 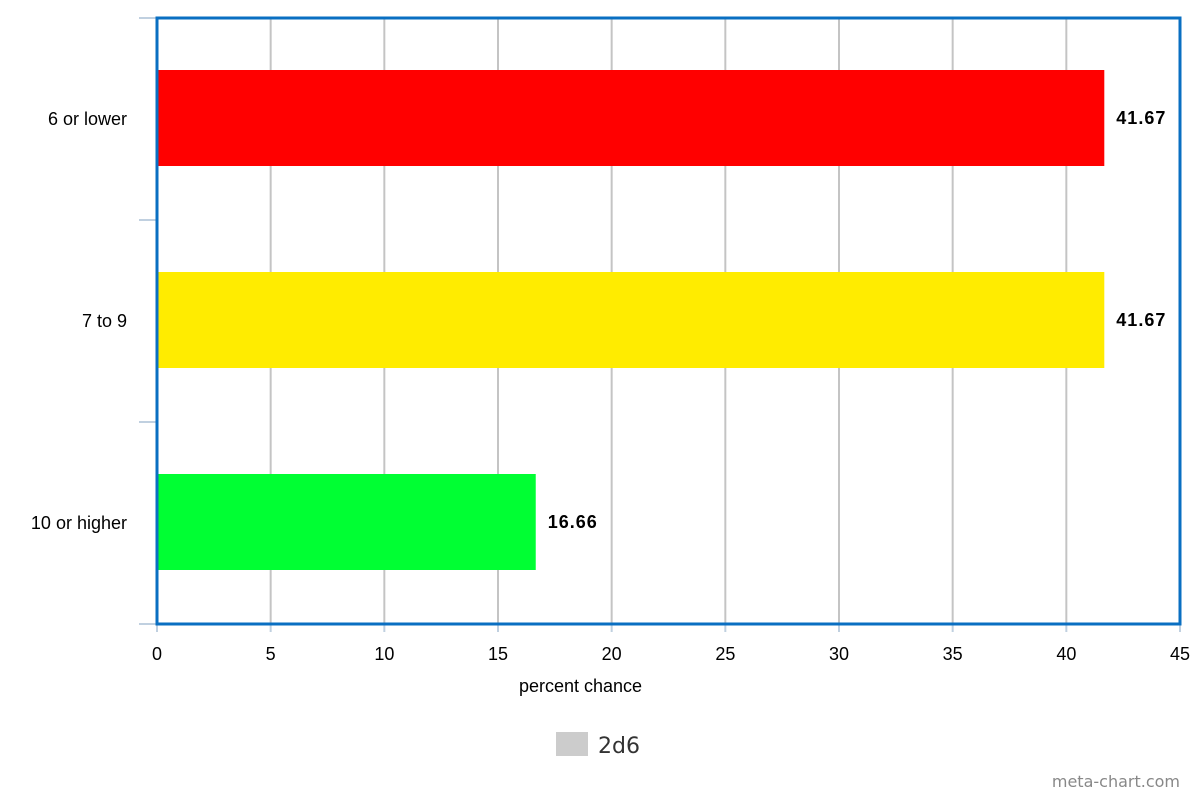 I want to click on x-tick-label: 25, so click(x=725, y=654).